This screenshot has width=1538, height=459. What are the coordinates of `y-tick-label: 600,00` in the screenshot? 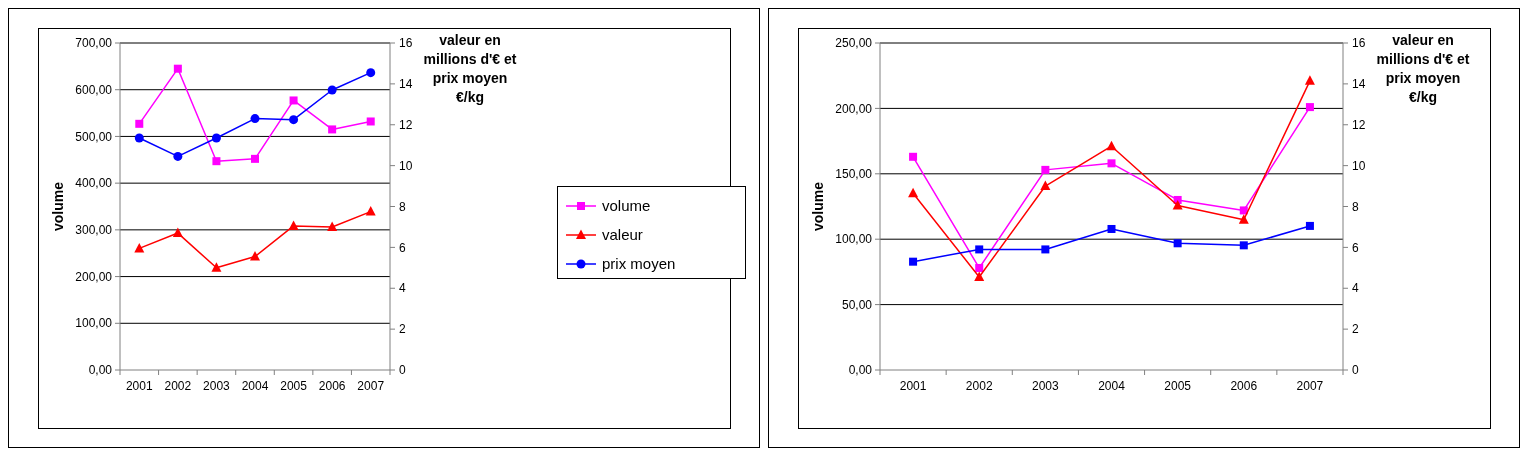 It's located at (94, 89).